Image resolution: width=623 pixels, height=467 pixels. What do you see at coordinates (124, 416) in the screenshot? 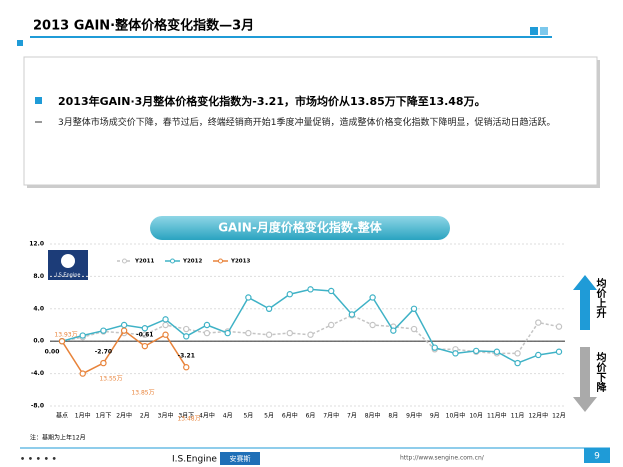
I see `x-tick-label: 2月中` at bounding box center [124, 416].